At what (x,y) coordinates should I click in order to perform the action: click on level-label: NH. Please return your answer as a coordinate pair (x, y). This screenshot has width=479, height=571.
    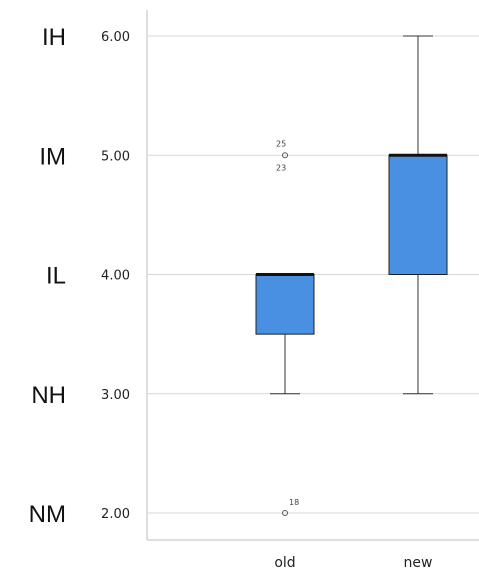
    Looking at the image, I should click on (48, 395).